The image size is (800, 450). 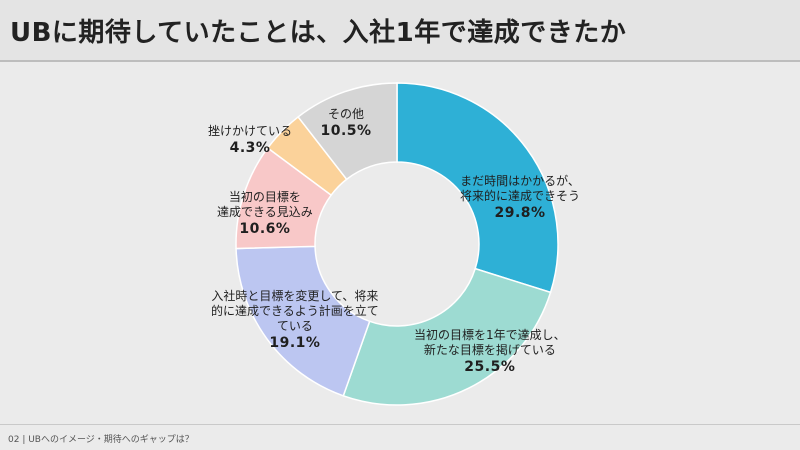 What do you see at coordinates (520, 181) in the screenshot?
I see `slice-label-line: まだ時間はかかるが、` at bounding box center [520, 181].